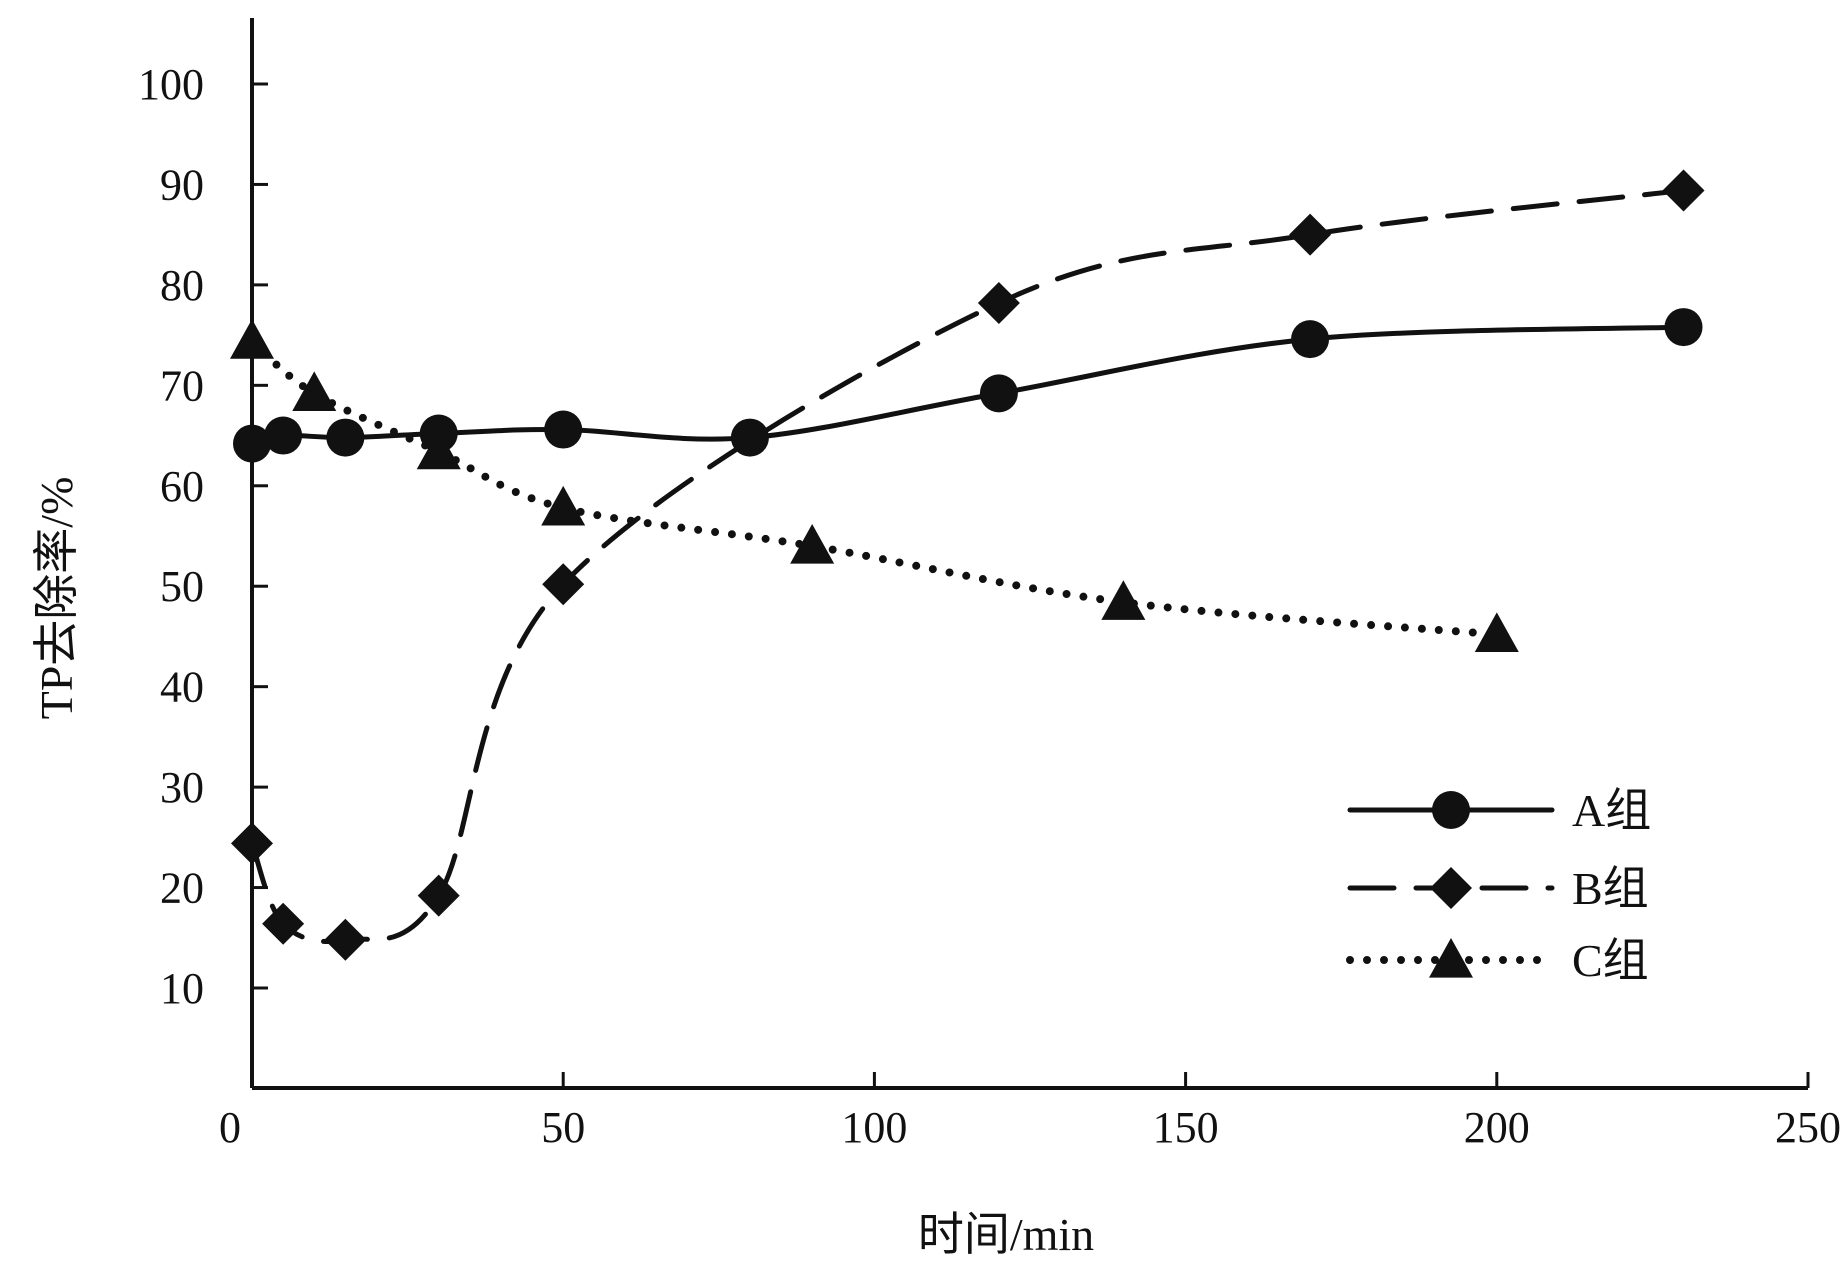 The image size is (1843, 1264). Describe the element at coordinates (1610, 960) in the screenshot. I see `legend-label: C组` at that location.